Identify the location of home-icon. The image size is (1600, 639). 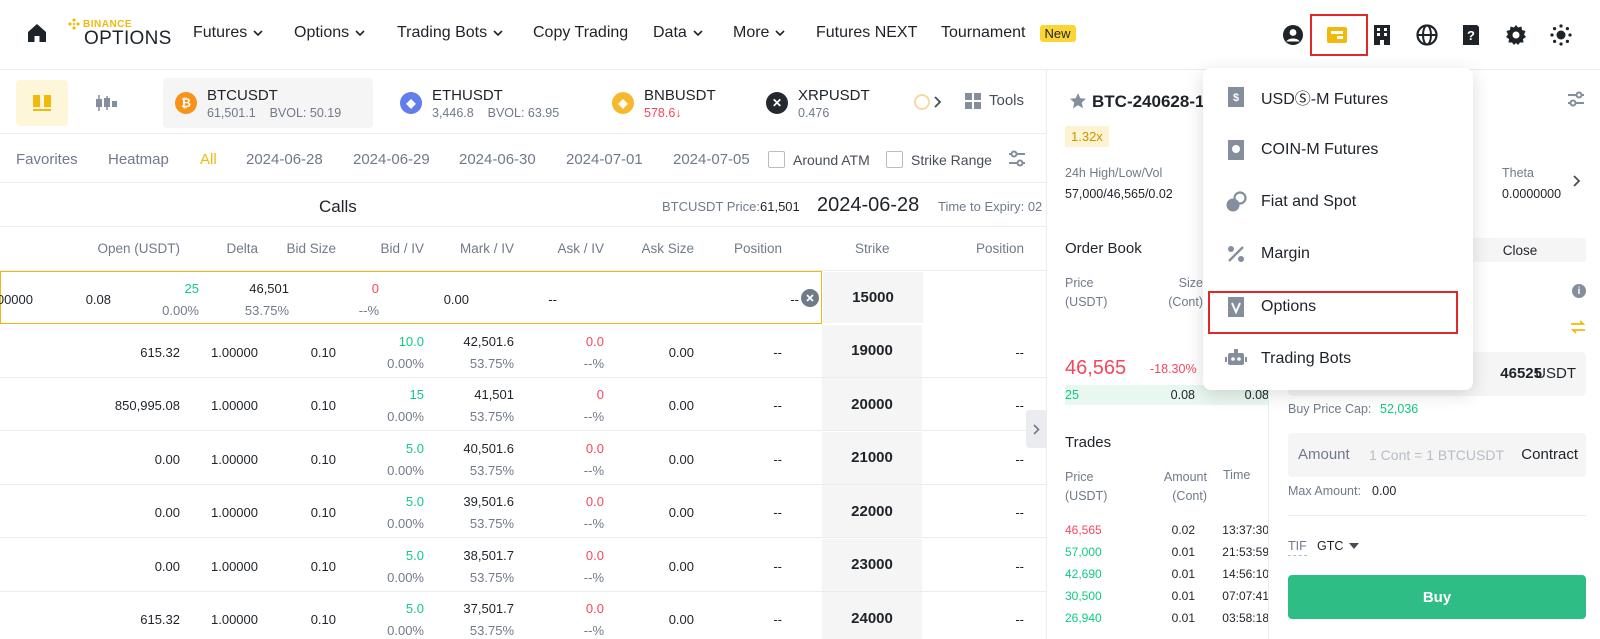
(37, 33).